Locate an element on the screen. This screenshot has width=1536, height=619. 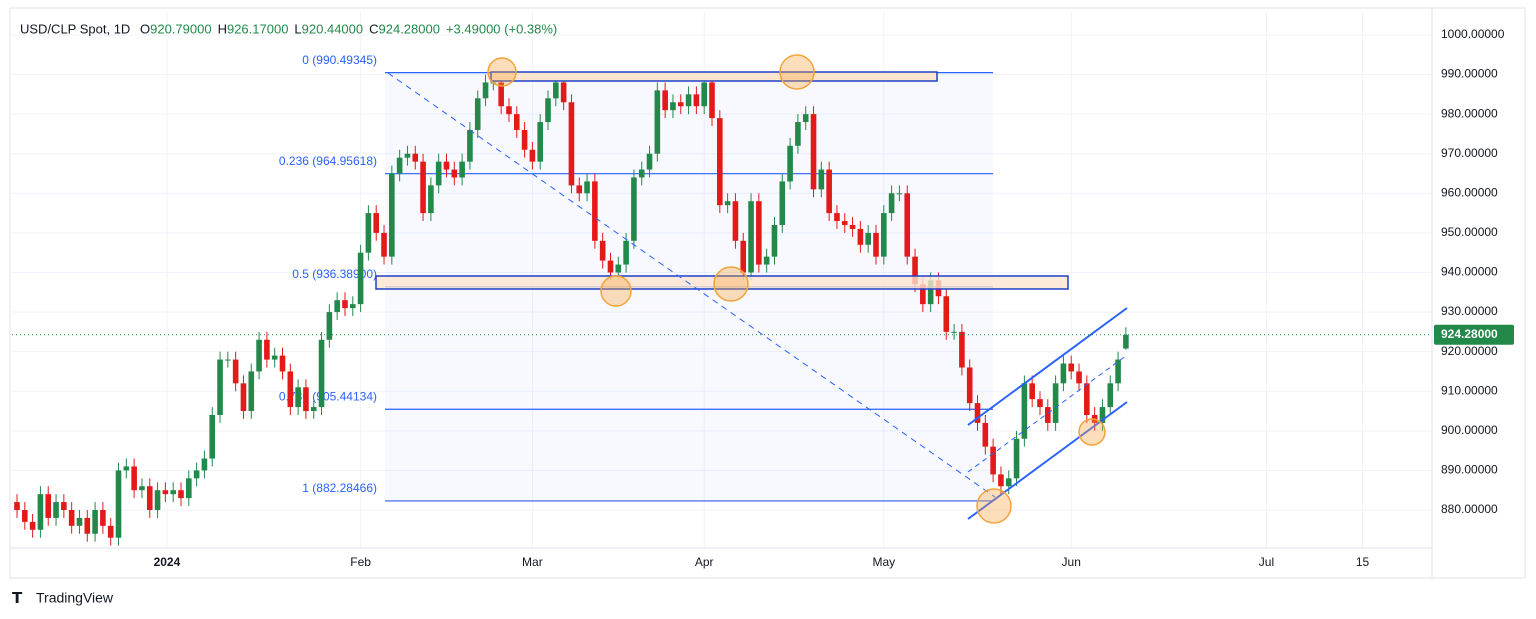
fib-label: 0.236 (964.95618) is located at coordinates (328, 161).